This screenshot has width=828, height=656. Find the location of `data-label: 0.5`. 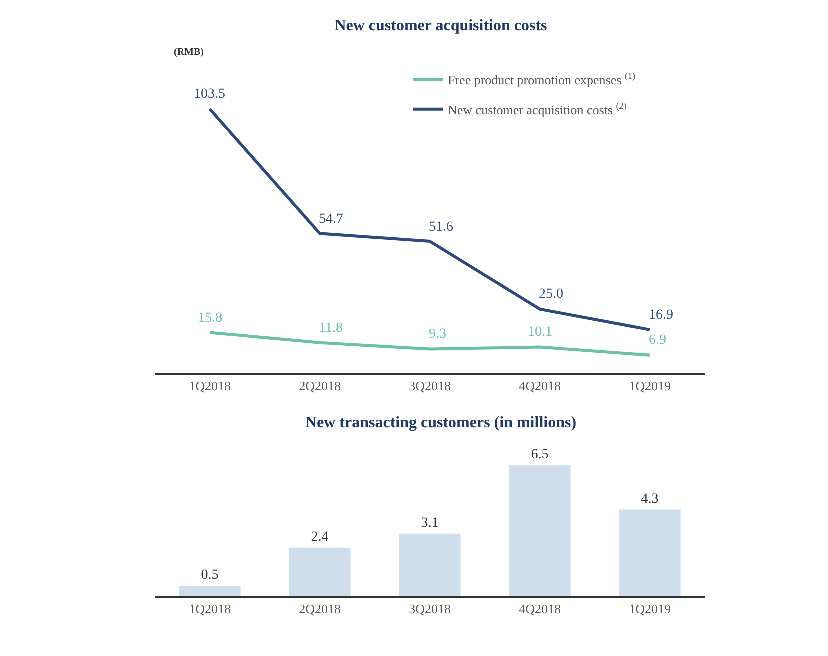

data-label: 0.5 is located at coordinates (210, 575).